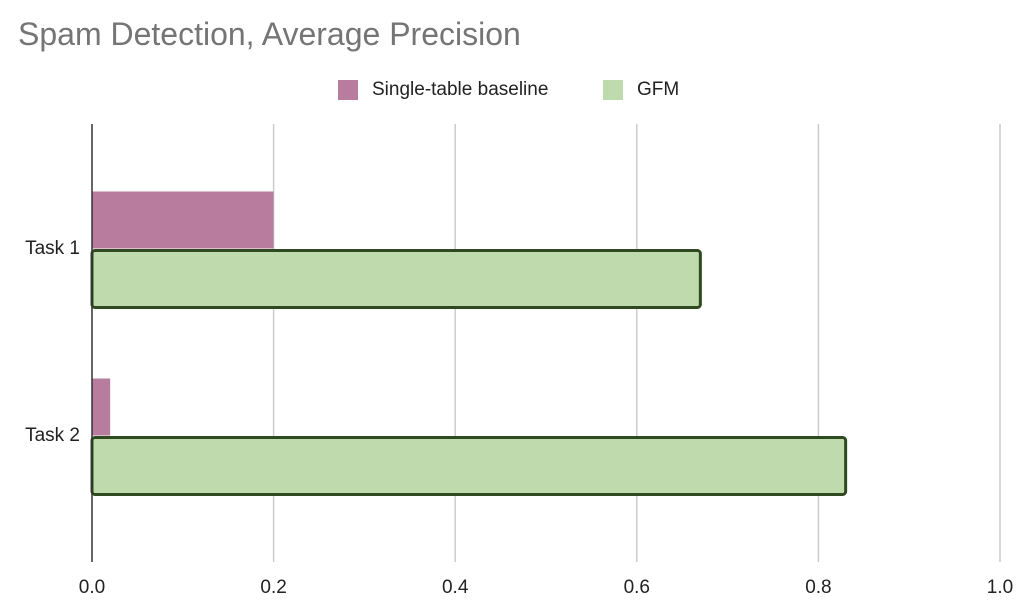 This screenshot has height=609, width=1024. I want to click on legend-item-baseline: Single-table baseline, so click(443, 90).